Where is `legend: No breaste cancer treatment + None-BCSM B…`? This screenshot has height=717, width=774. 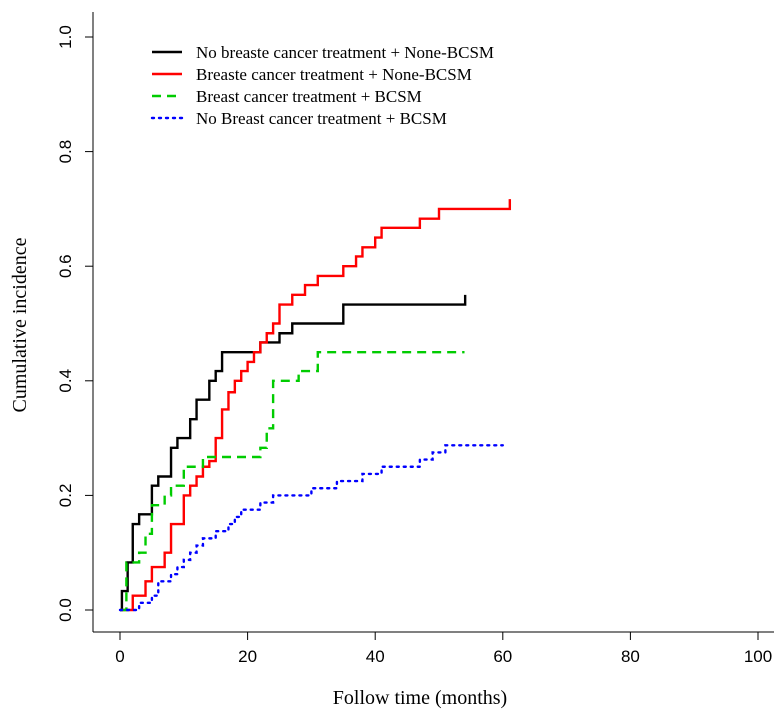
legend: No breaste cancer treatment + None-BCSM B… is located at coordinates (322, 85).